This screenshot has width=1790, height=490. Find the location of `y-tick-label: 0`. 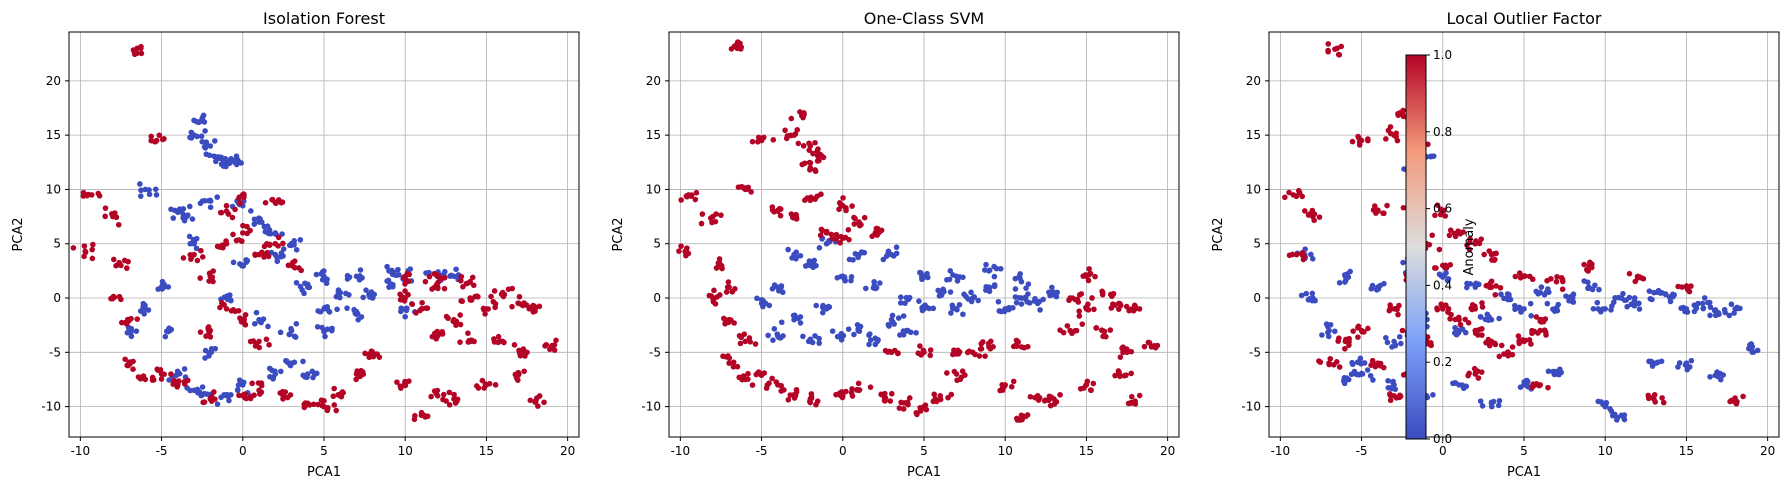

y-tick-label: 0 is located at coordinates (57, 298).